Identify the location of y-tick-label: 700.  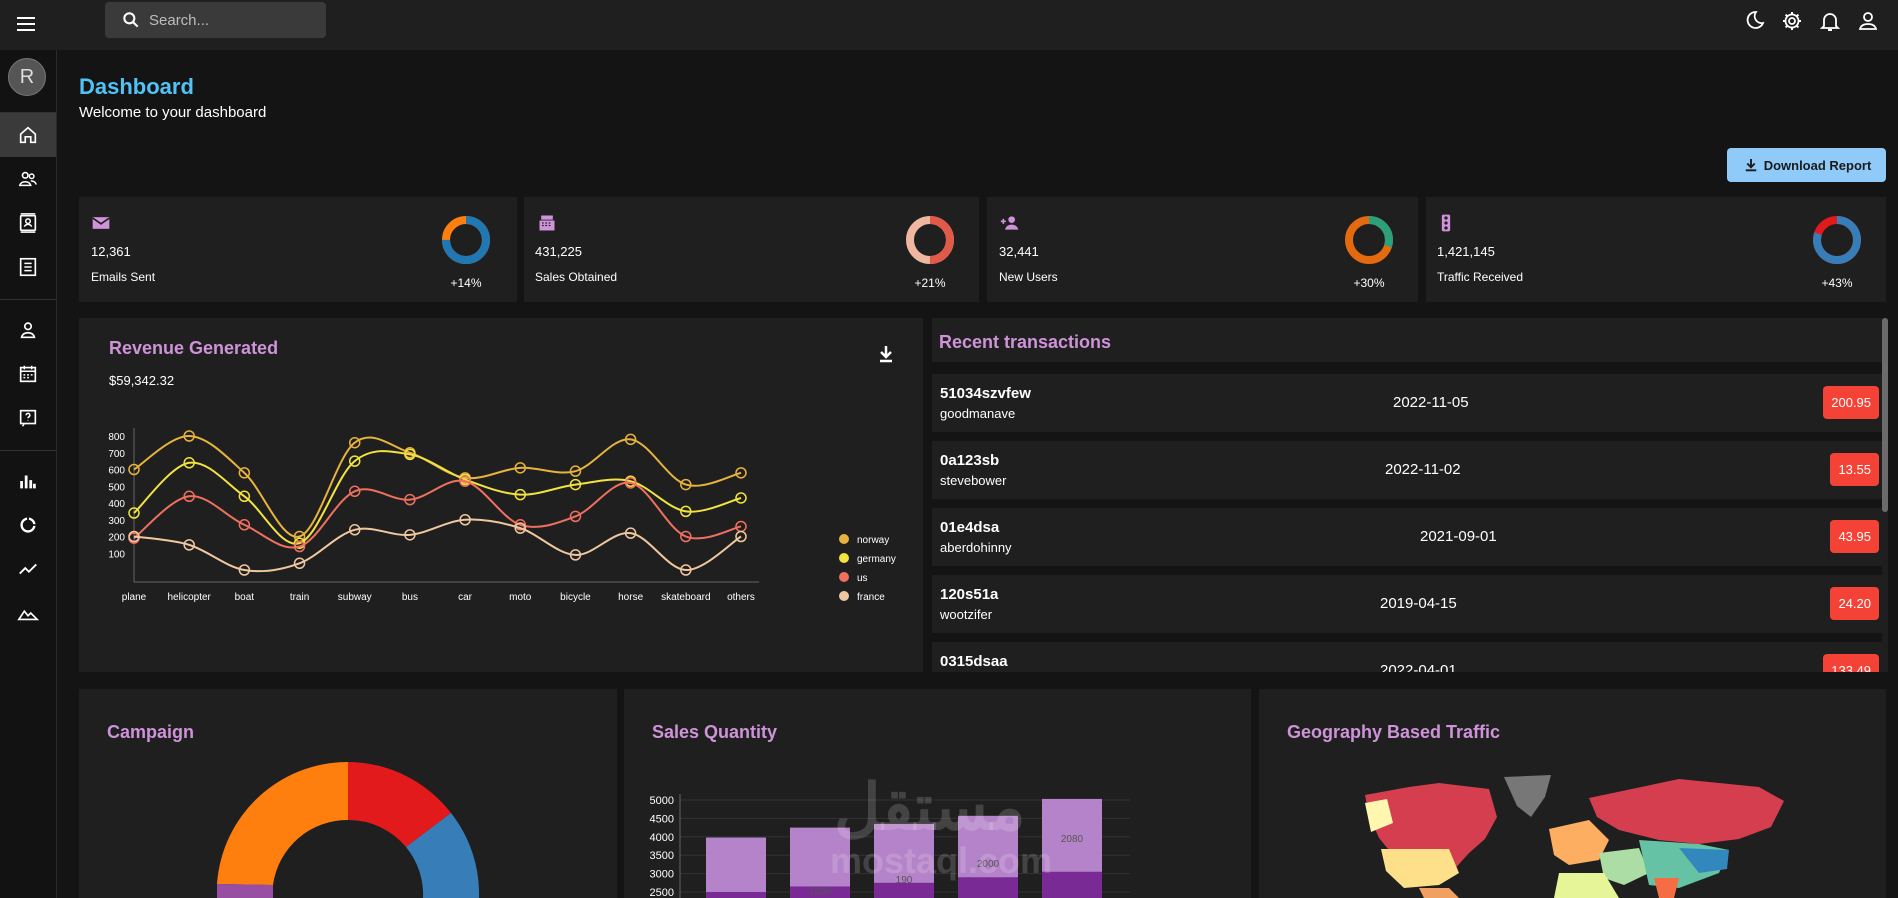
(116, 454).